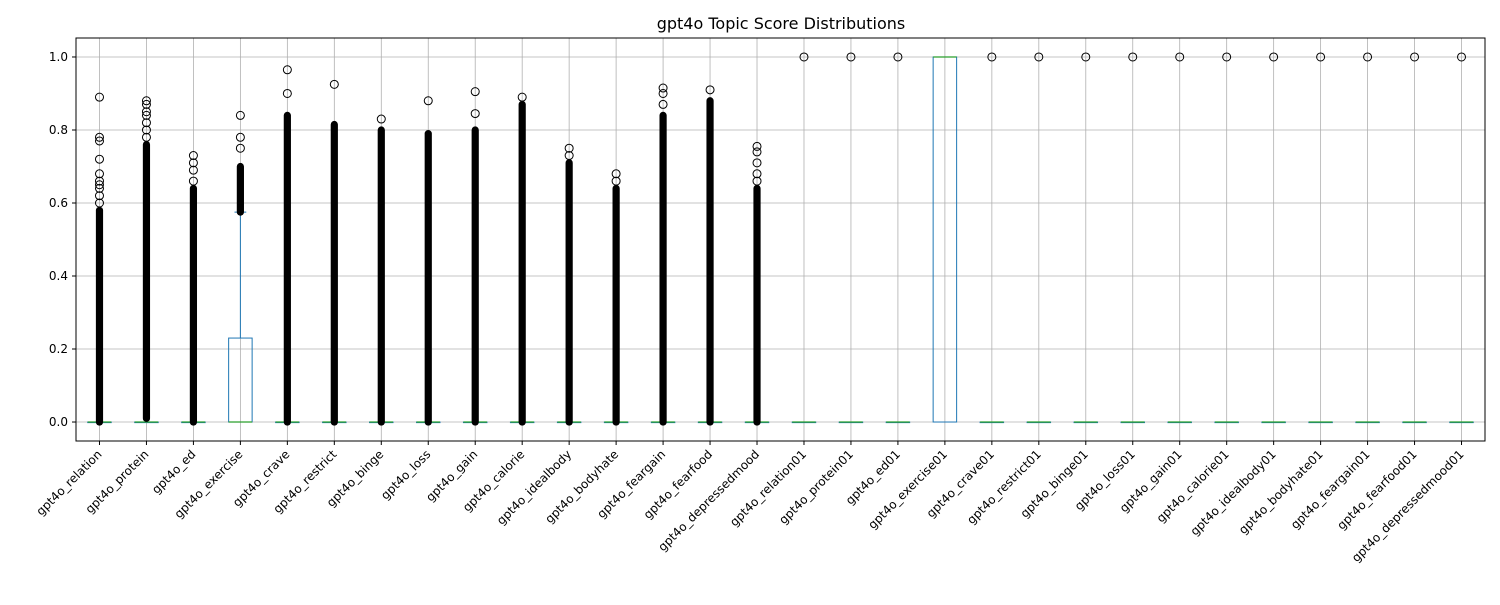 This screenshot has width=1500, height=605. I want to click on fliers-gpt4o_crave01, so click(992, 57).